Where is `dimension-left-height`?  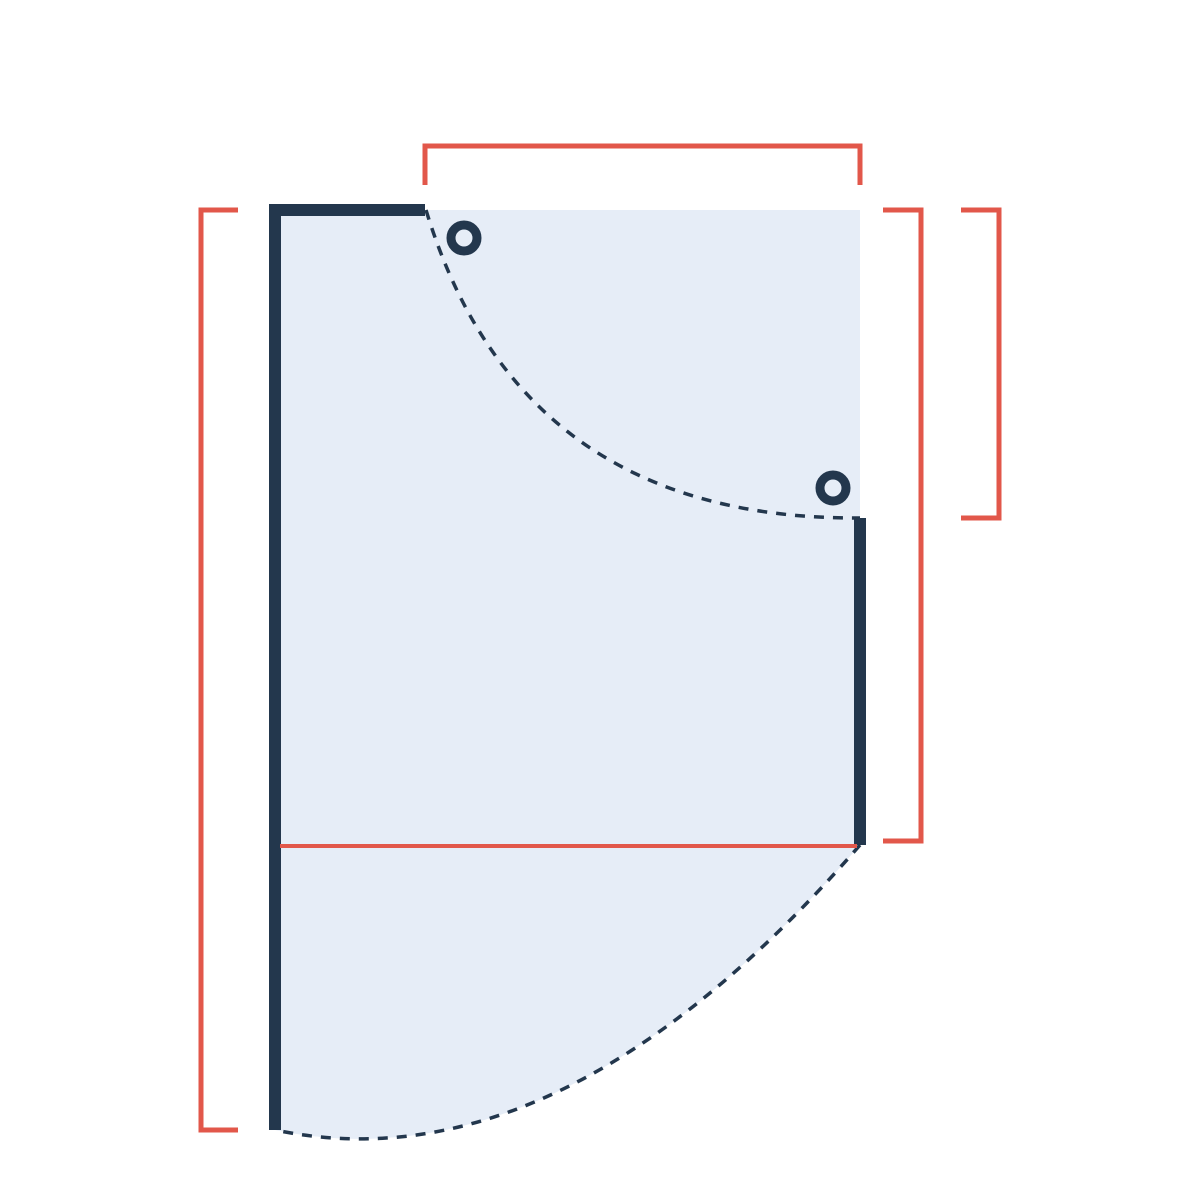
dimension-left-height is located at coordinates (218, 670).